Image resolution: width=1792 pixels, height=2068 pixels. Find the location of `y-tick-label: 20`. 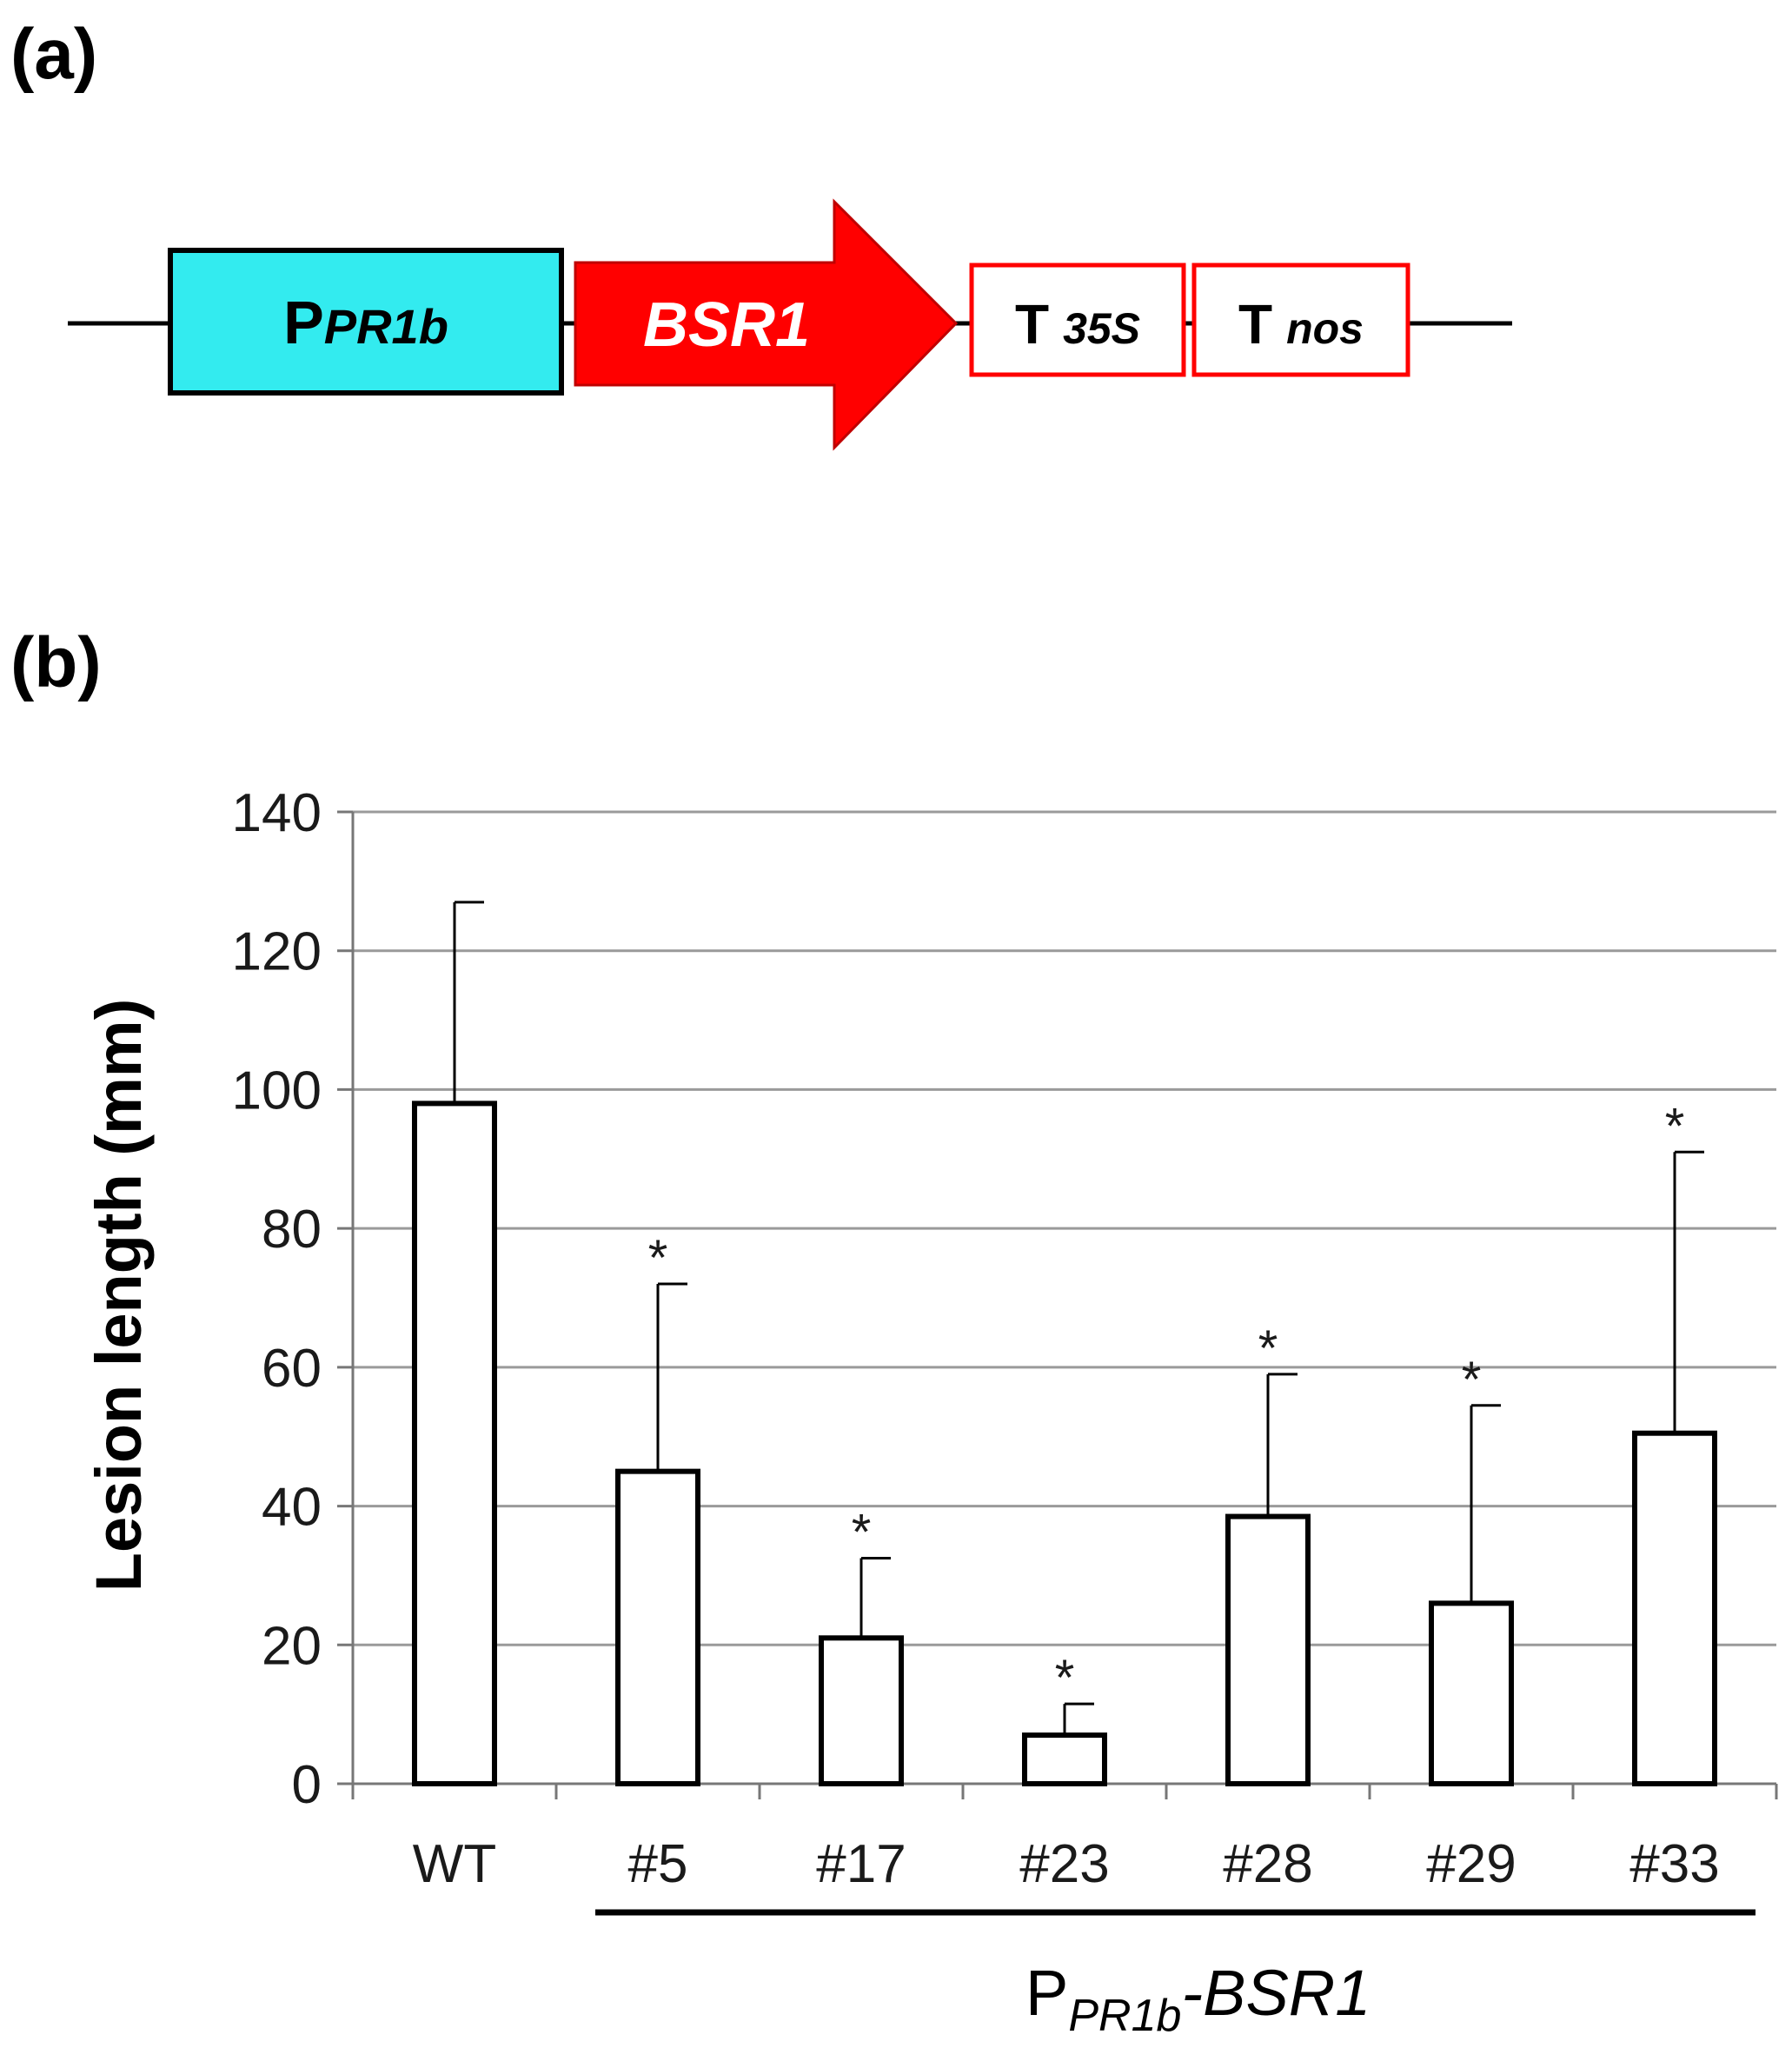

y-tick-label: 20 is located at coordinates (292, 1646).